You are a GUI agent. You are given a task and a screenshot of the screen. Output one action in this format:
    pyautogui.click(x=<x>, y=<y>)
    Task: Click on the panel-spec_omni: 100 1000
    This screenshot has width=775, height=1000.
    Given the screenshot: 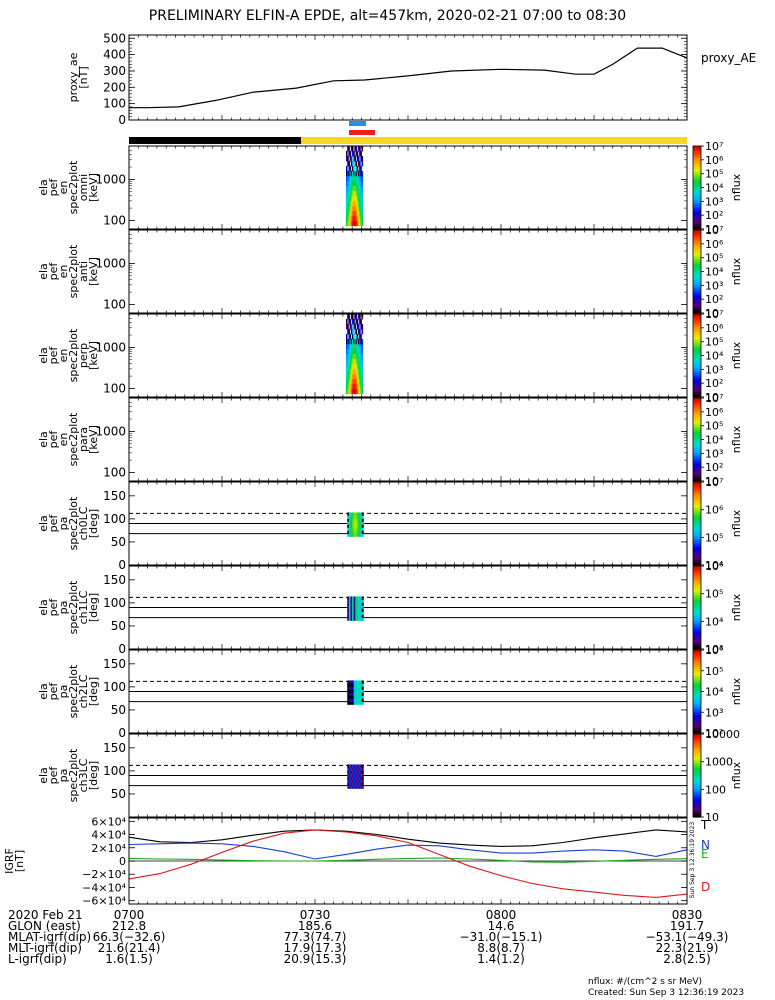 What is the action you would take?
    pyautogui.click(x=391, y=186)
    